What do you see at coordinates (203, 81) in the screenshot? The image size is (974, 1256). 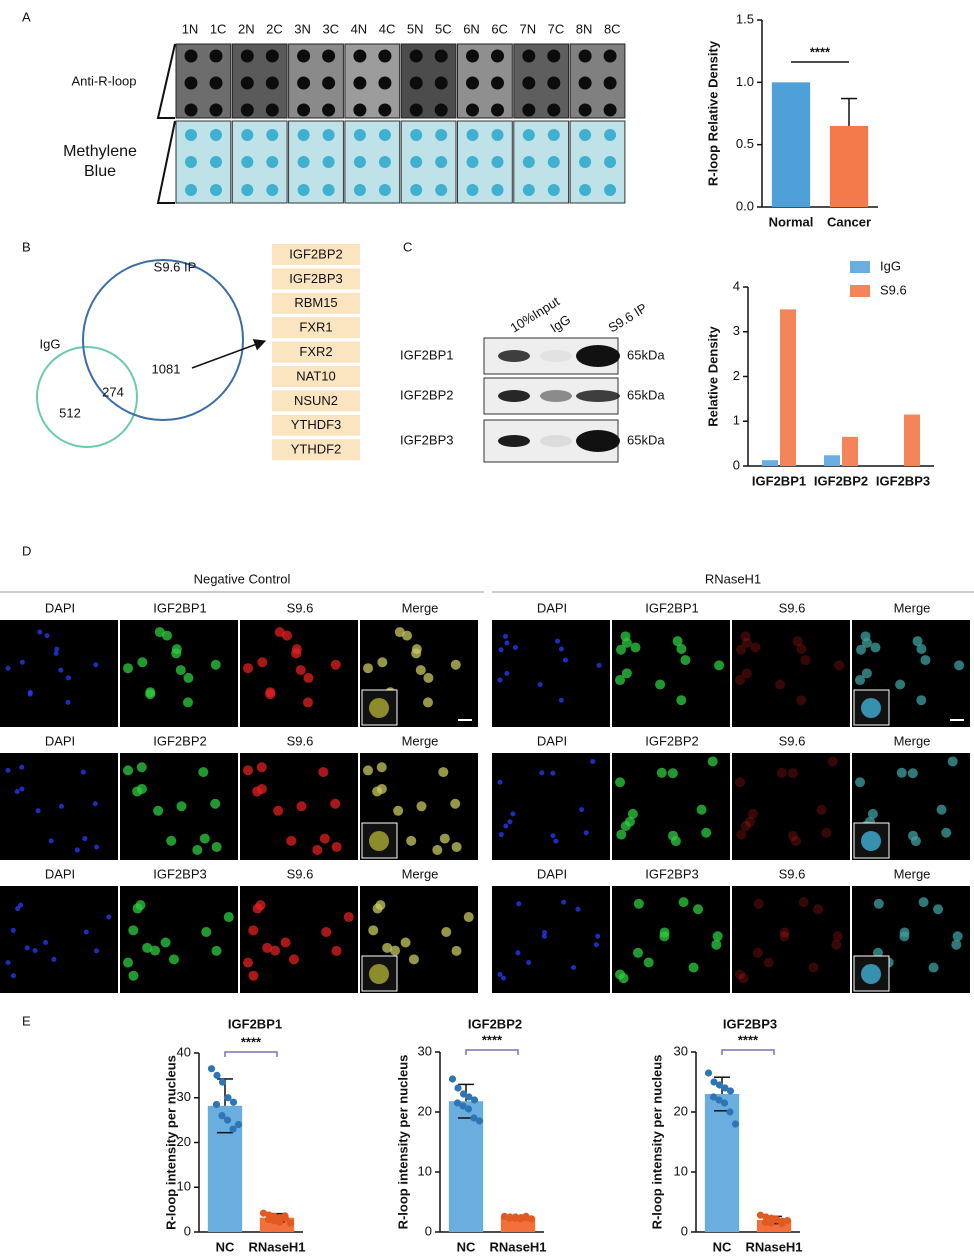 I see `blot-box` at bounding box center [203, 81].